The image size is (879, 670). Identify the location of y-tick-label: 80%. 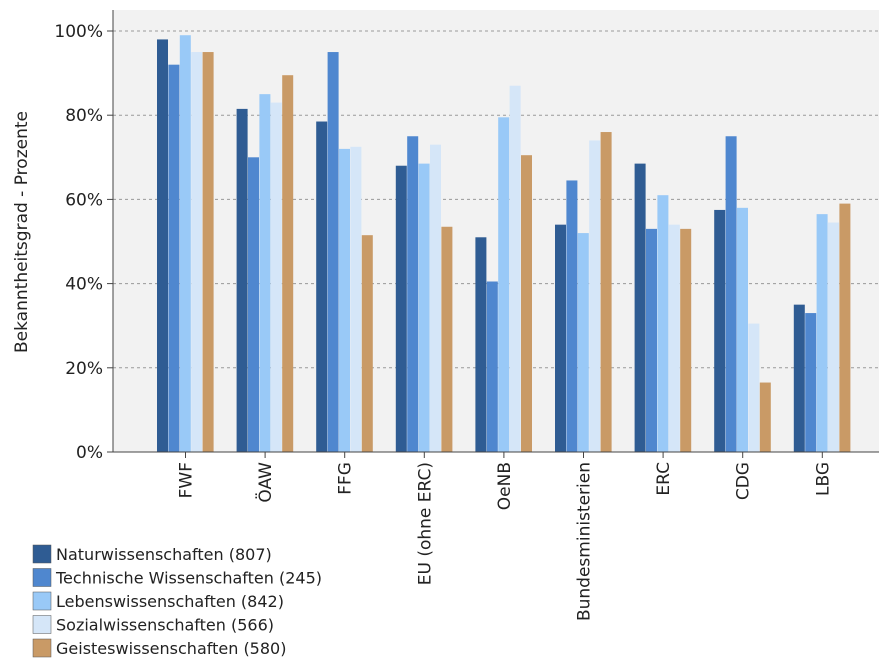
(84, 116).